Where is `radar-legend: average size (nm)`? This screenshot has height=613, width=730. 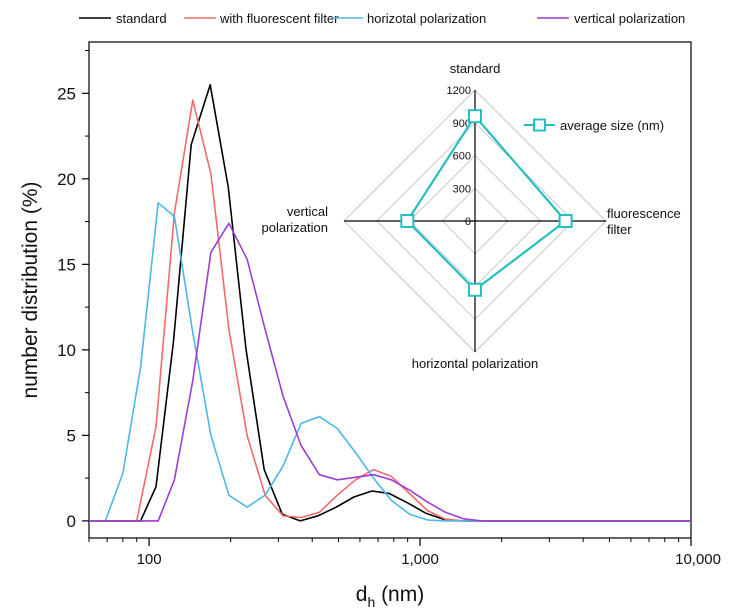 radar-legend: average size (nm) is located at coordinates (594, 125).